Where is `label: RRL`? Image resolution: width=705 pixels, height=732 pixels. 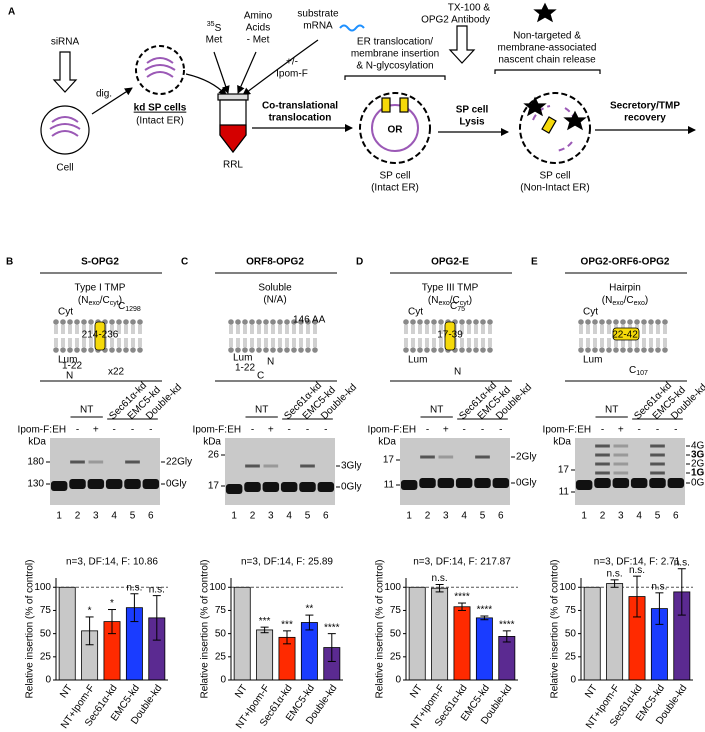 label: RRL is located at coordinates (233, 165).